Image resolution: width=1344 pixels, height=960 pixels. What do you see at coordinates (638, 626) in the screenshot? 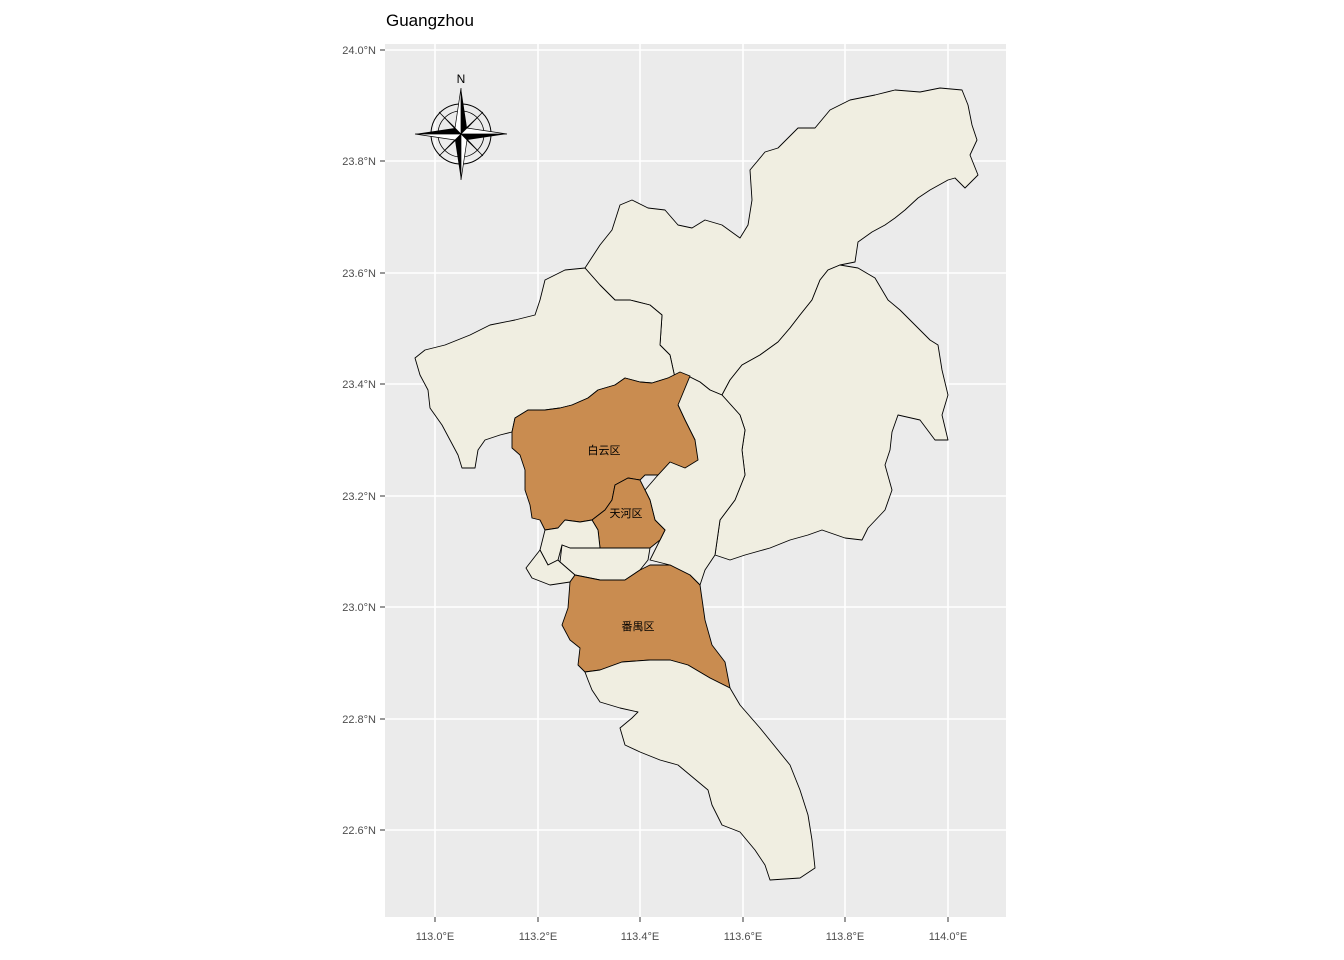
I see `district-label-panyu: 番禺区` at bounding box center [638, 626].